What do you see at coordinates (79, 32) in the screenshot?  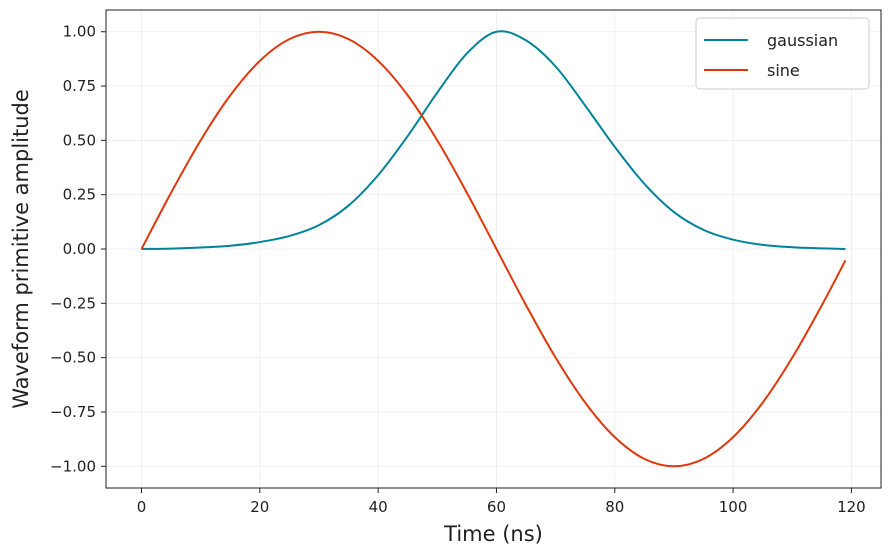 I see `y-tick-label: 1.00` at bounding box center [79, 32].